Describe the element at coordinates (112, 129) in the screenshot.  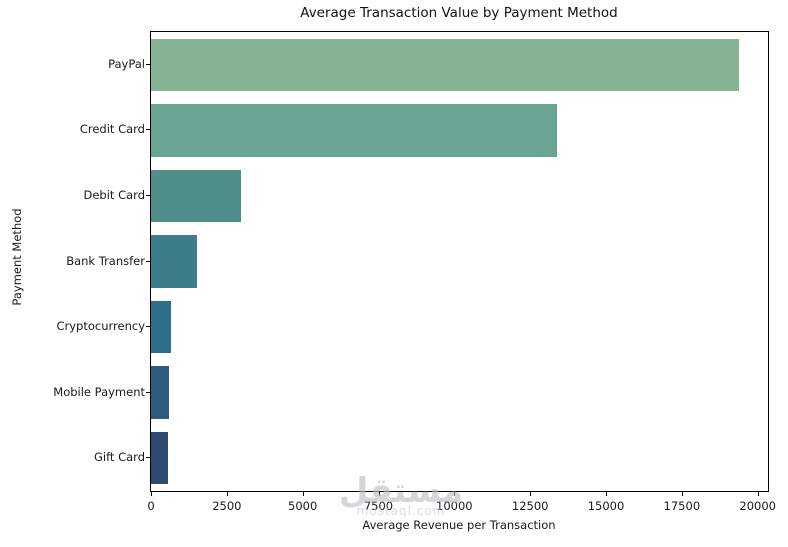
I see `y-tick-label-credit-card: Credit Card` at that location.